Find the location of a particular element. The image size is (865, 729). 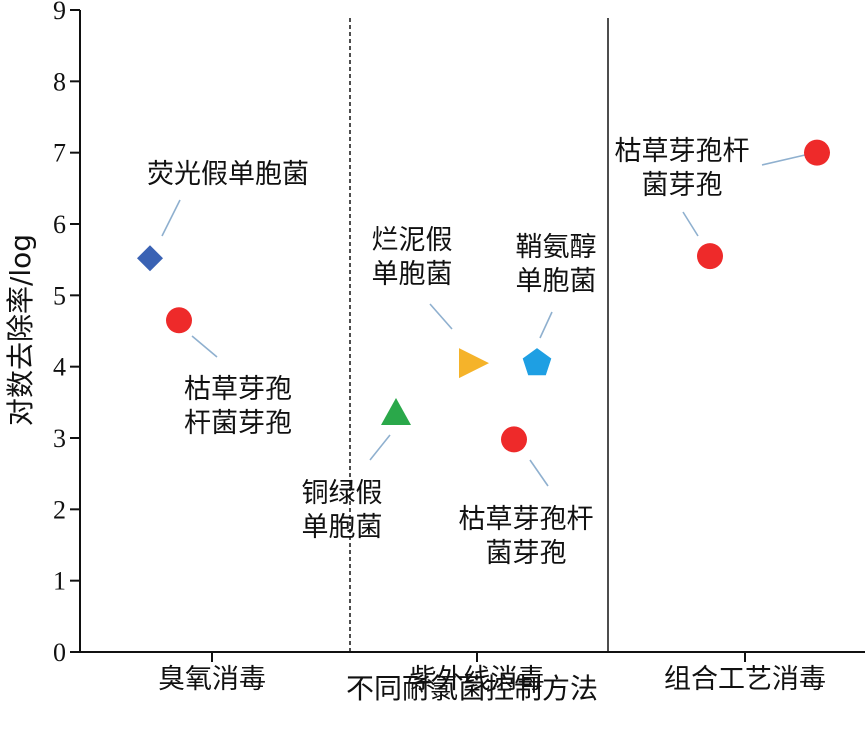

data-point-triangle-up is located at coordinates (396, 412).